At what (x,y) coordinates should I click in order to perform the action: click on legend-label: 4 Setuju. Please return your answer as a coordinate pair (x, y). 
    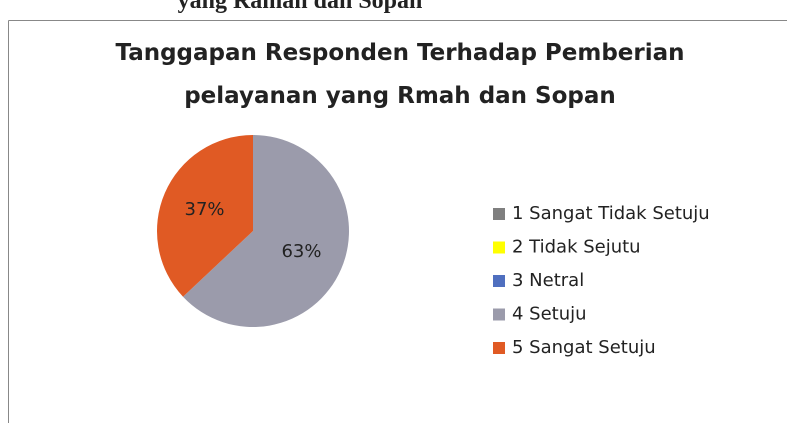
    Looking at the image, I should click on (549, 314).